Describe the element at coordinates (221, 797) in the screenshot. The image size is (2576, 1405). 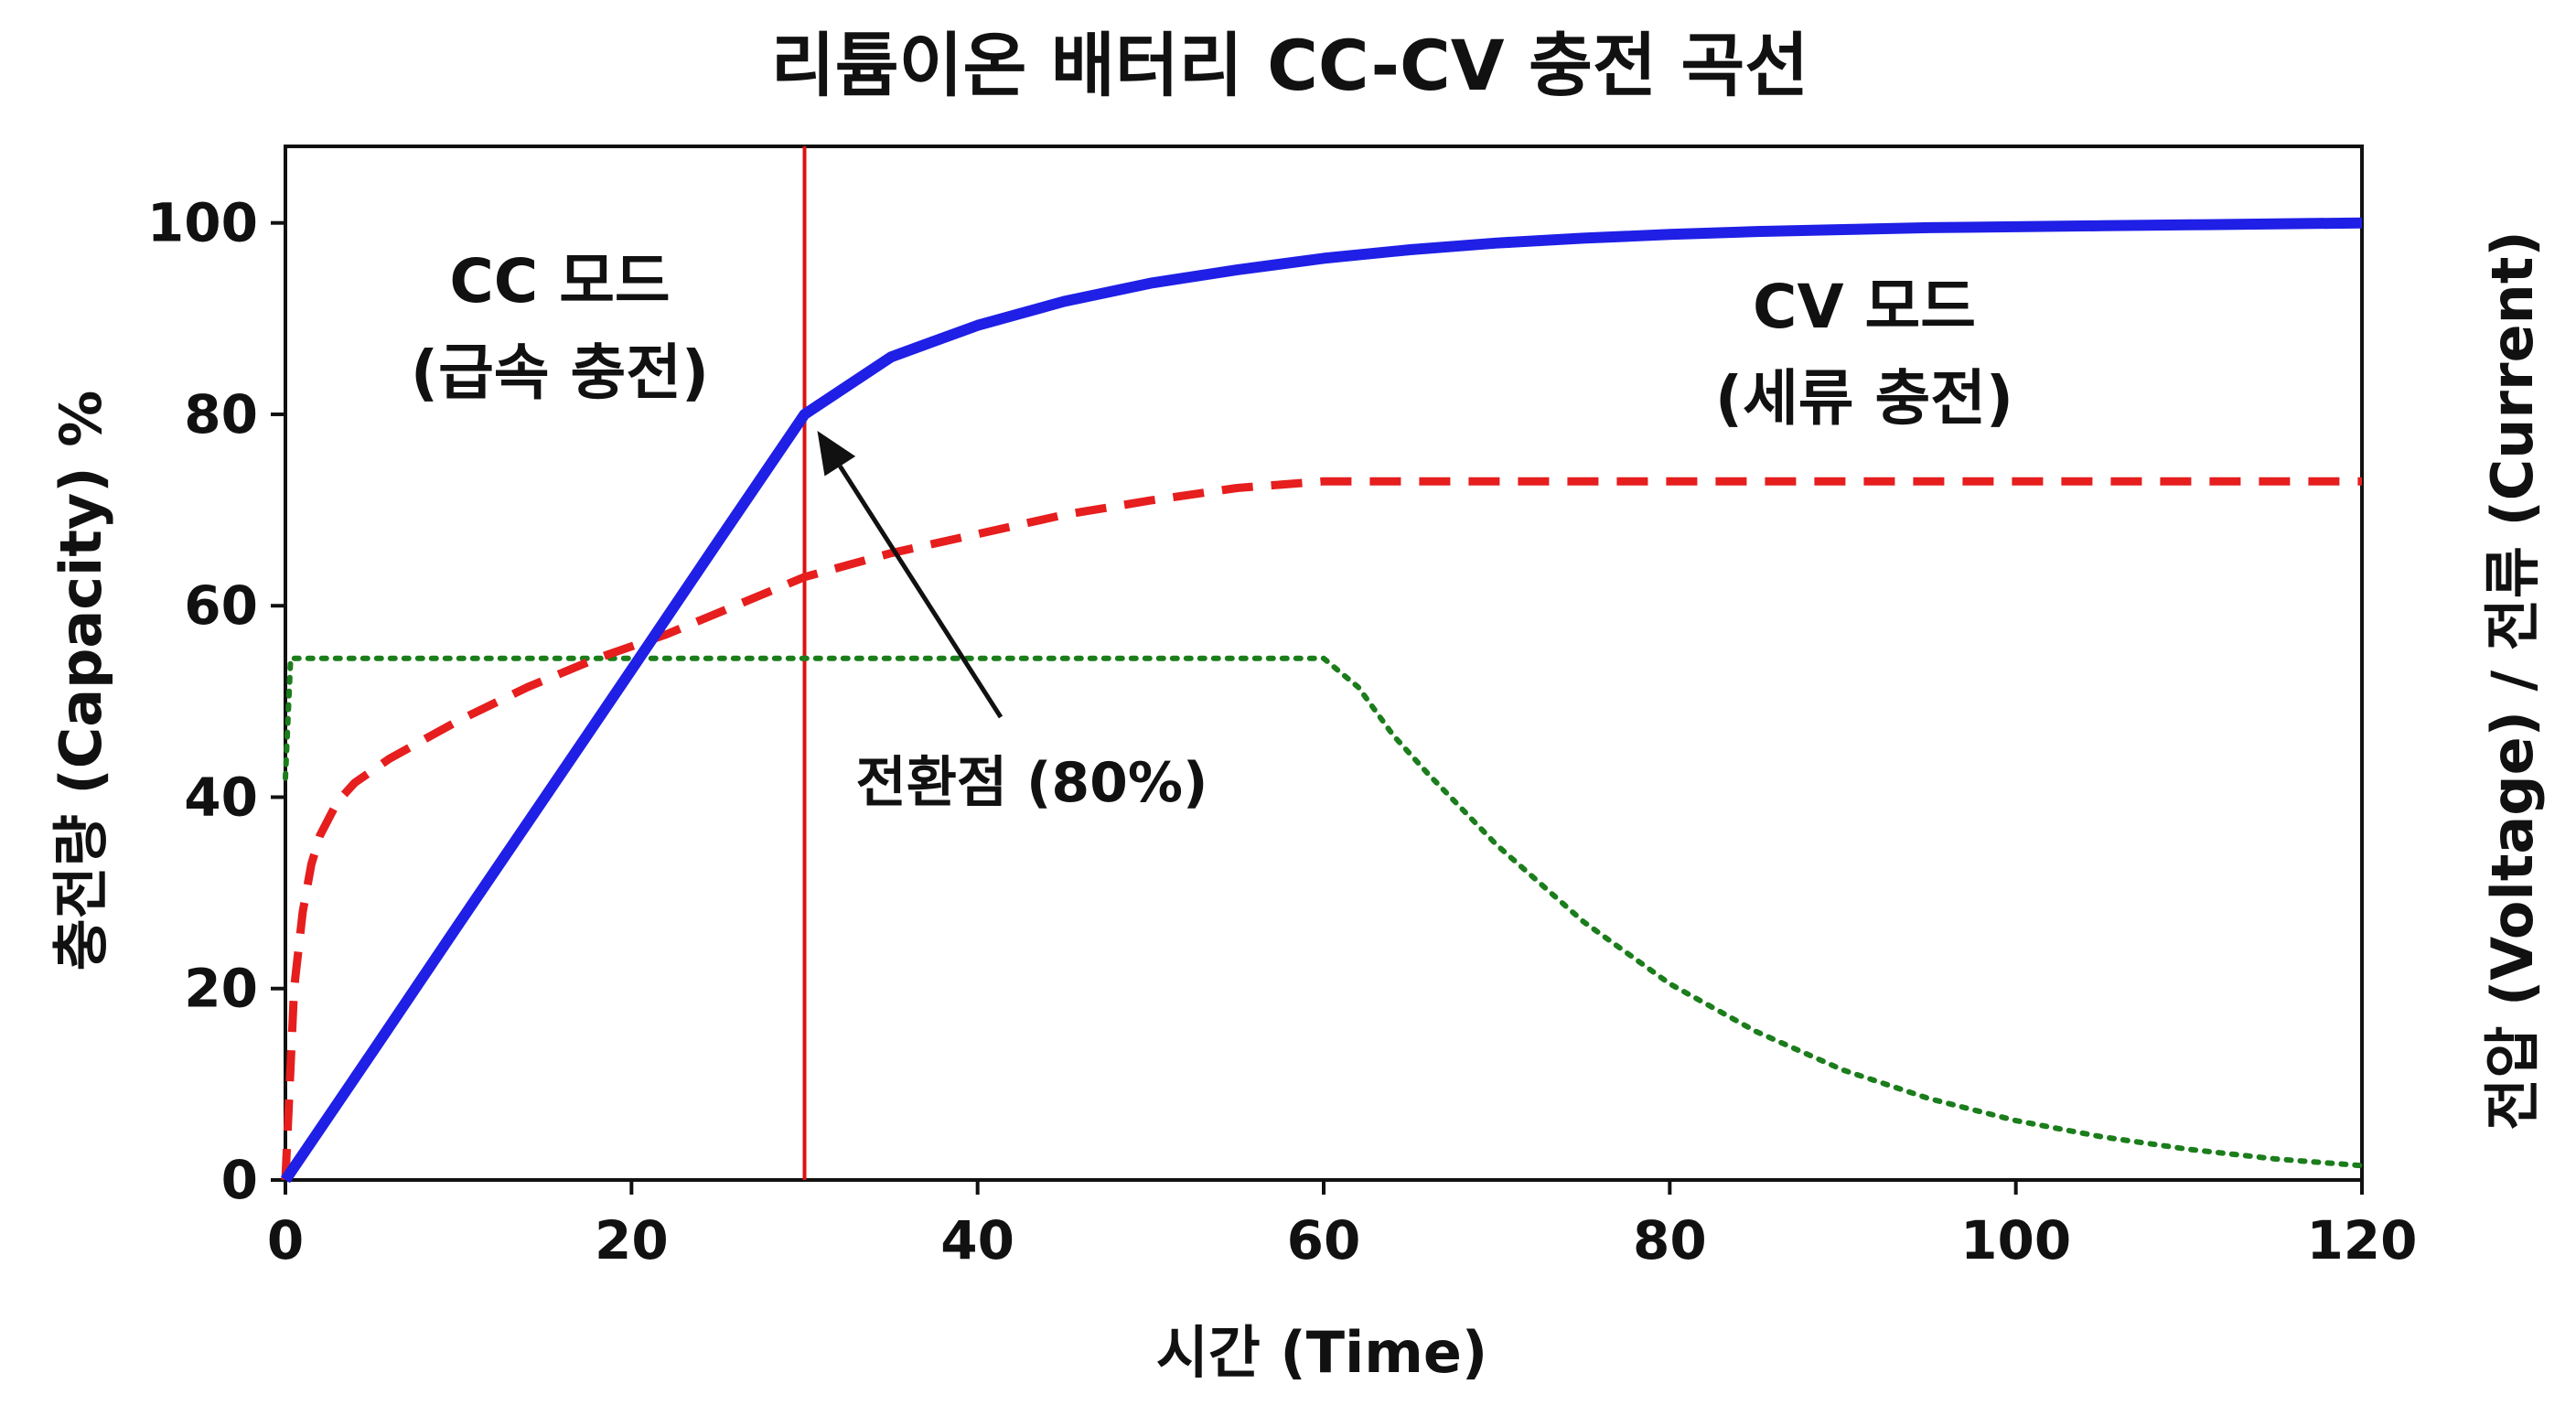
I see `y-tick-label: 40` at that location.